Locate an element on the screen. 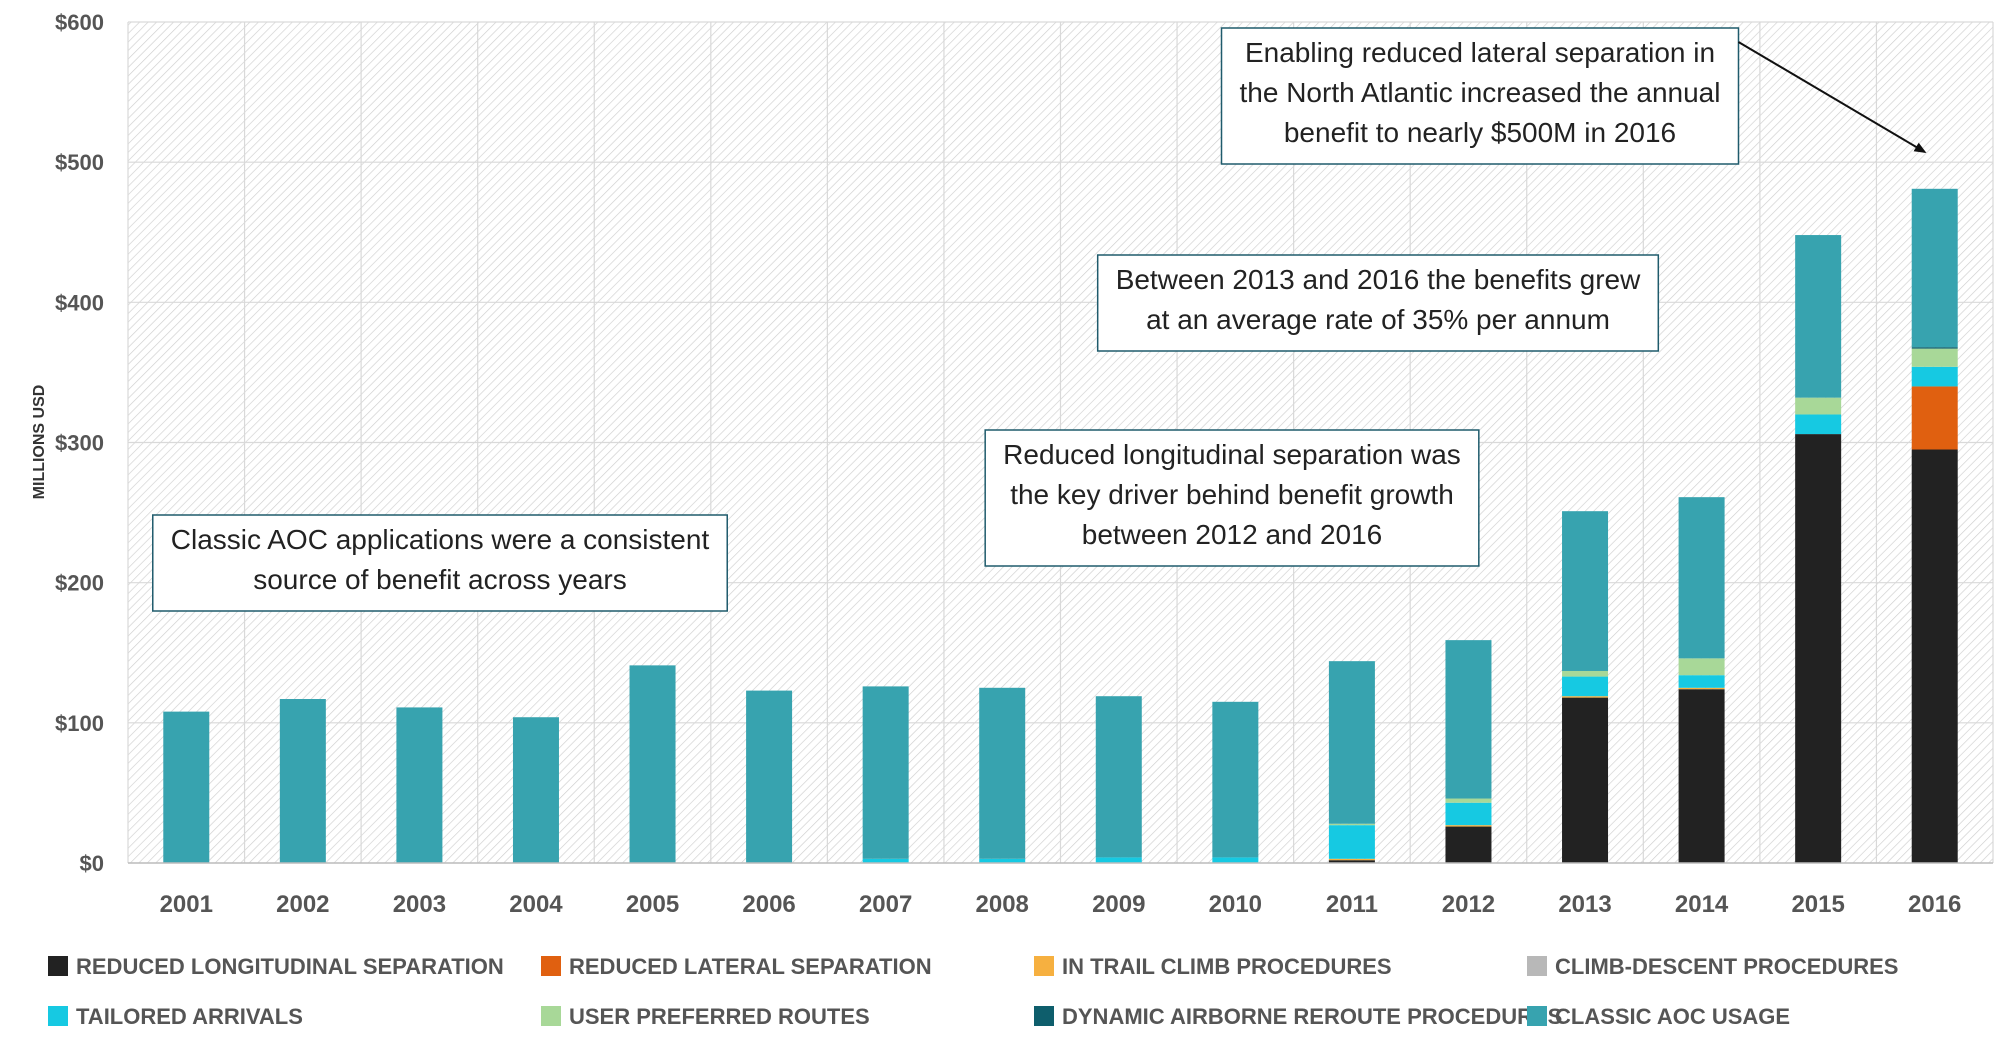 This screenshot has width=1997, height=1049. y-tick-label: $300 is located at coordinates (79, 443).